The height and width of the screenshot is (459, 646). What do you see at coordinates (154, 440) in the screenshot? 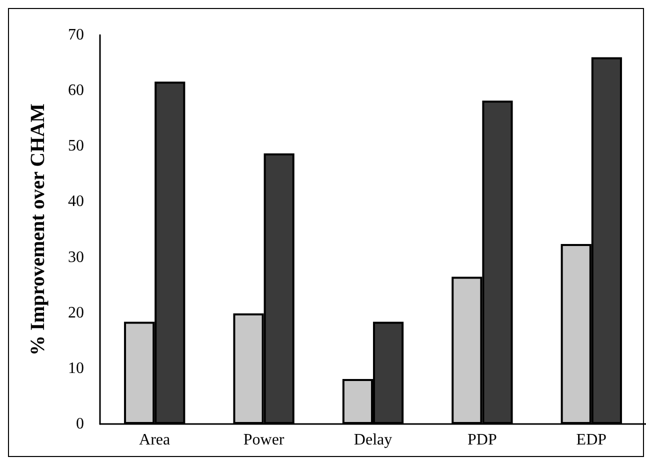
I see `x-tick-label: Area` at bounding box center [154, 440].